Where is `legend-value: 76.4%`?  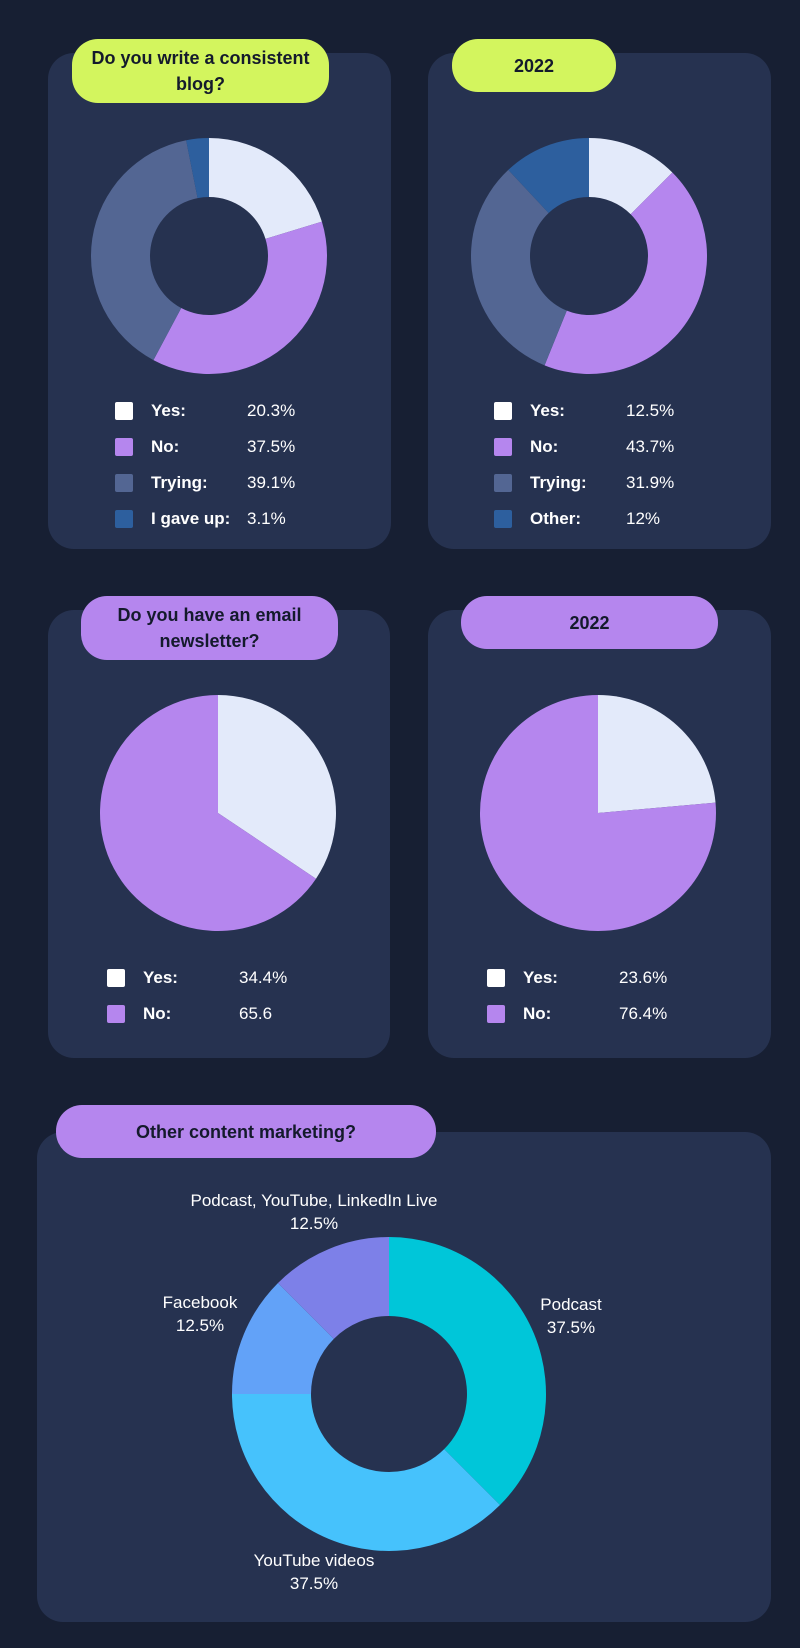 legend-value: 76.4% is located at coordinates (643, 1013).